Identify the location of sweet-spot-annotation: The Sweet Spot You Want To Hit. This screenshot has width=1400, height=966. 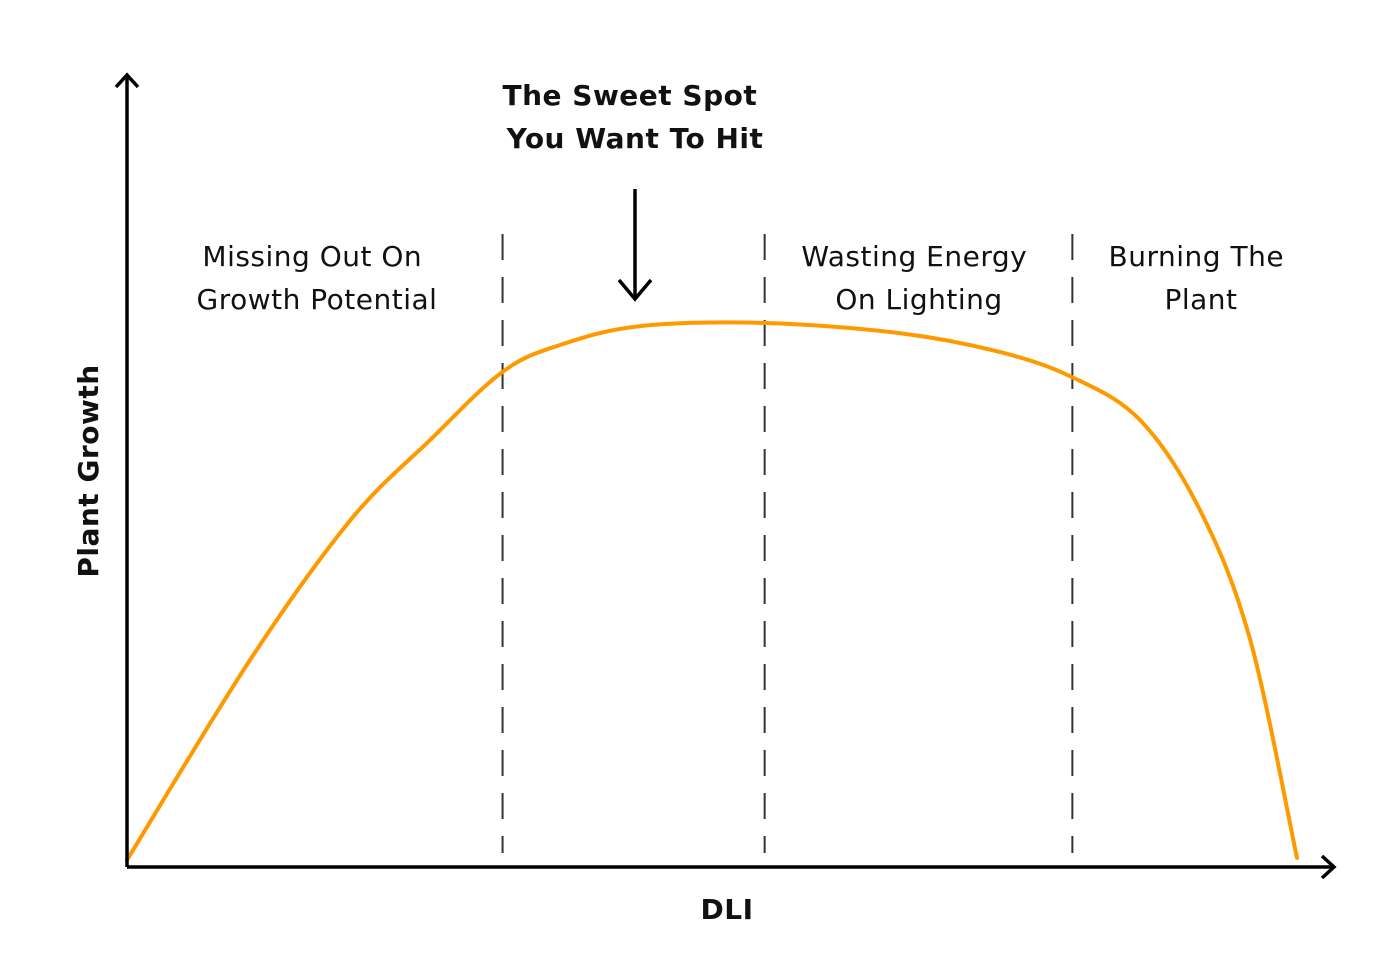
(635, 117).